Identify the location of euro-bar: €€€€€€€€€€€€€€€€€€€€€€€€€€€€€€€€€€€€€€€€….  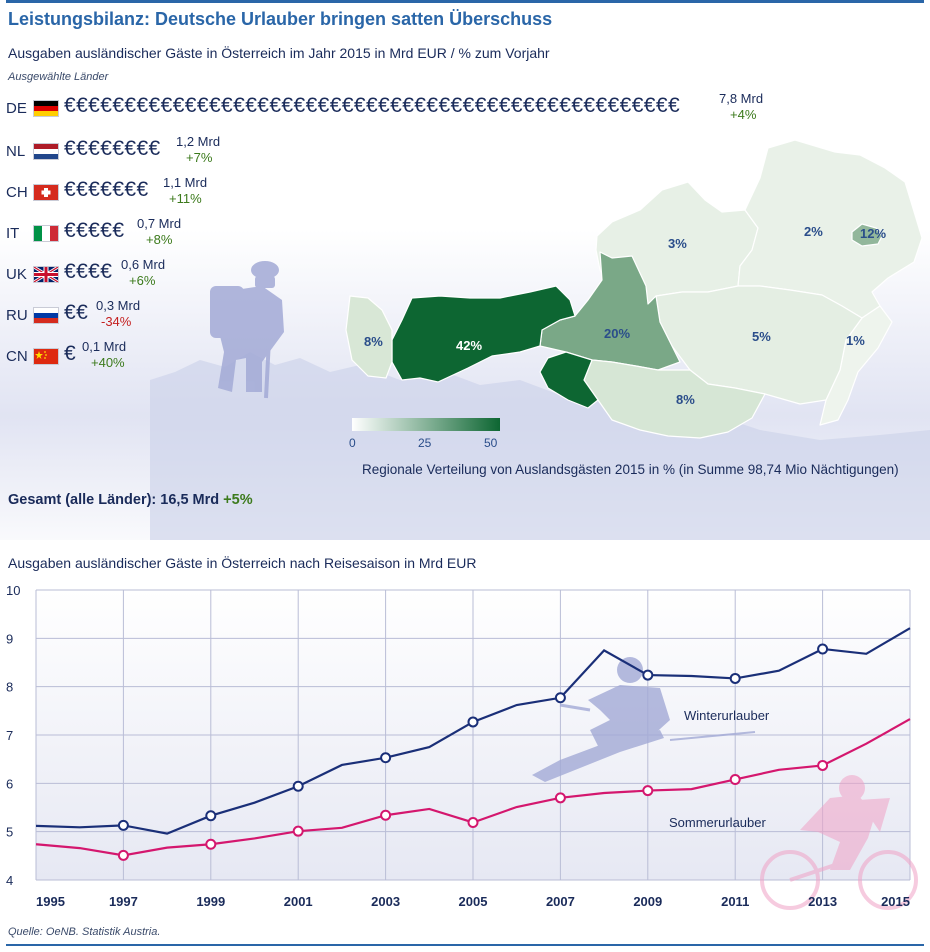
(372, 105).